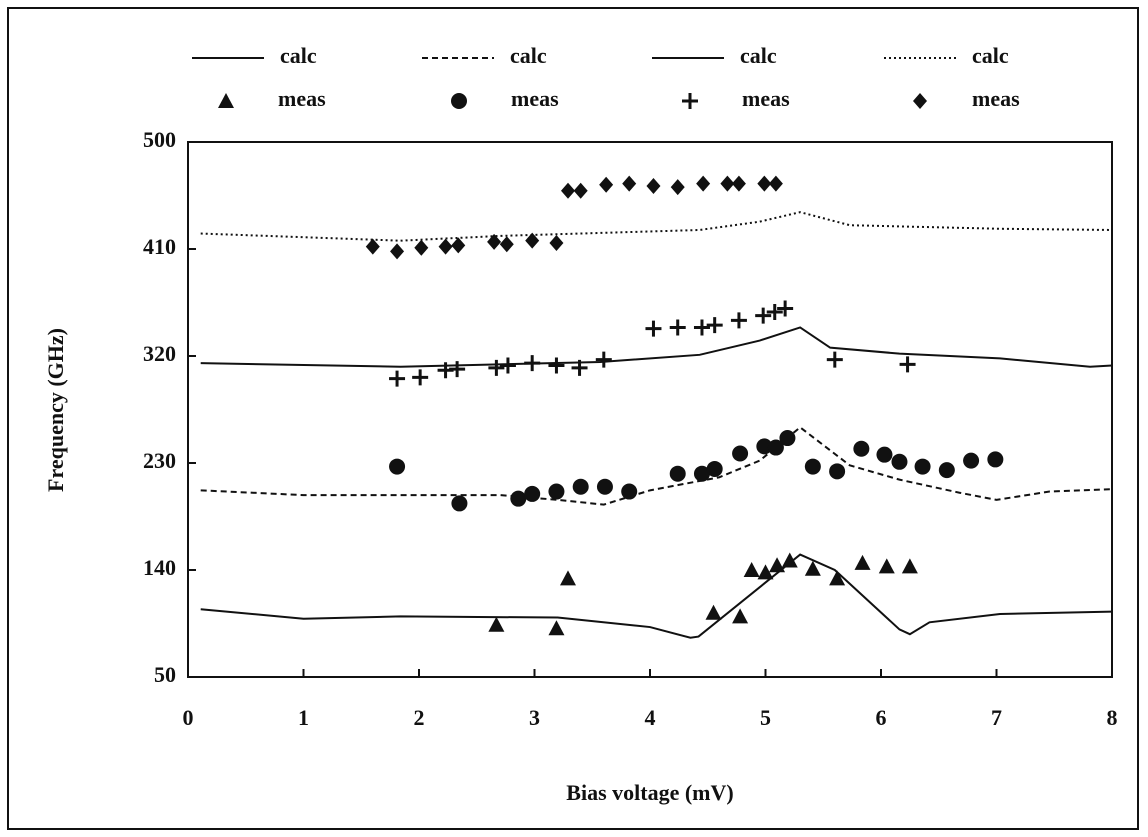  Describe the element at coordinates (159, 139) in the screenshot. I see `y-tick-label: 500` at that location.